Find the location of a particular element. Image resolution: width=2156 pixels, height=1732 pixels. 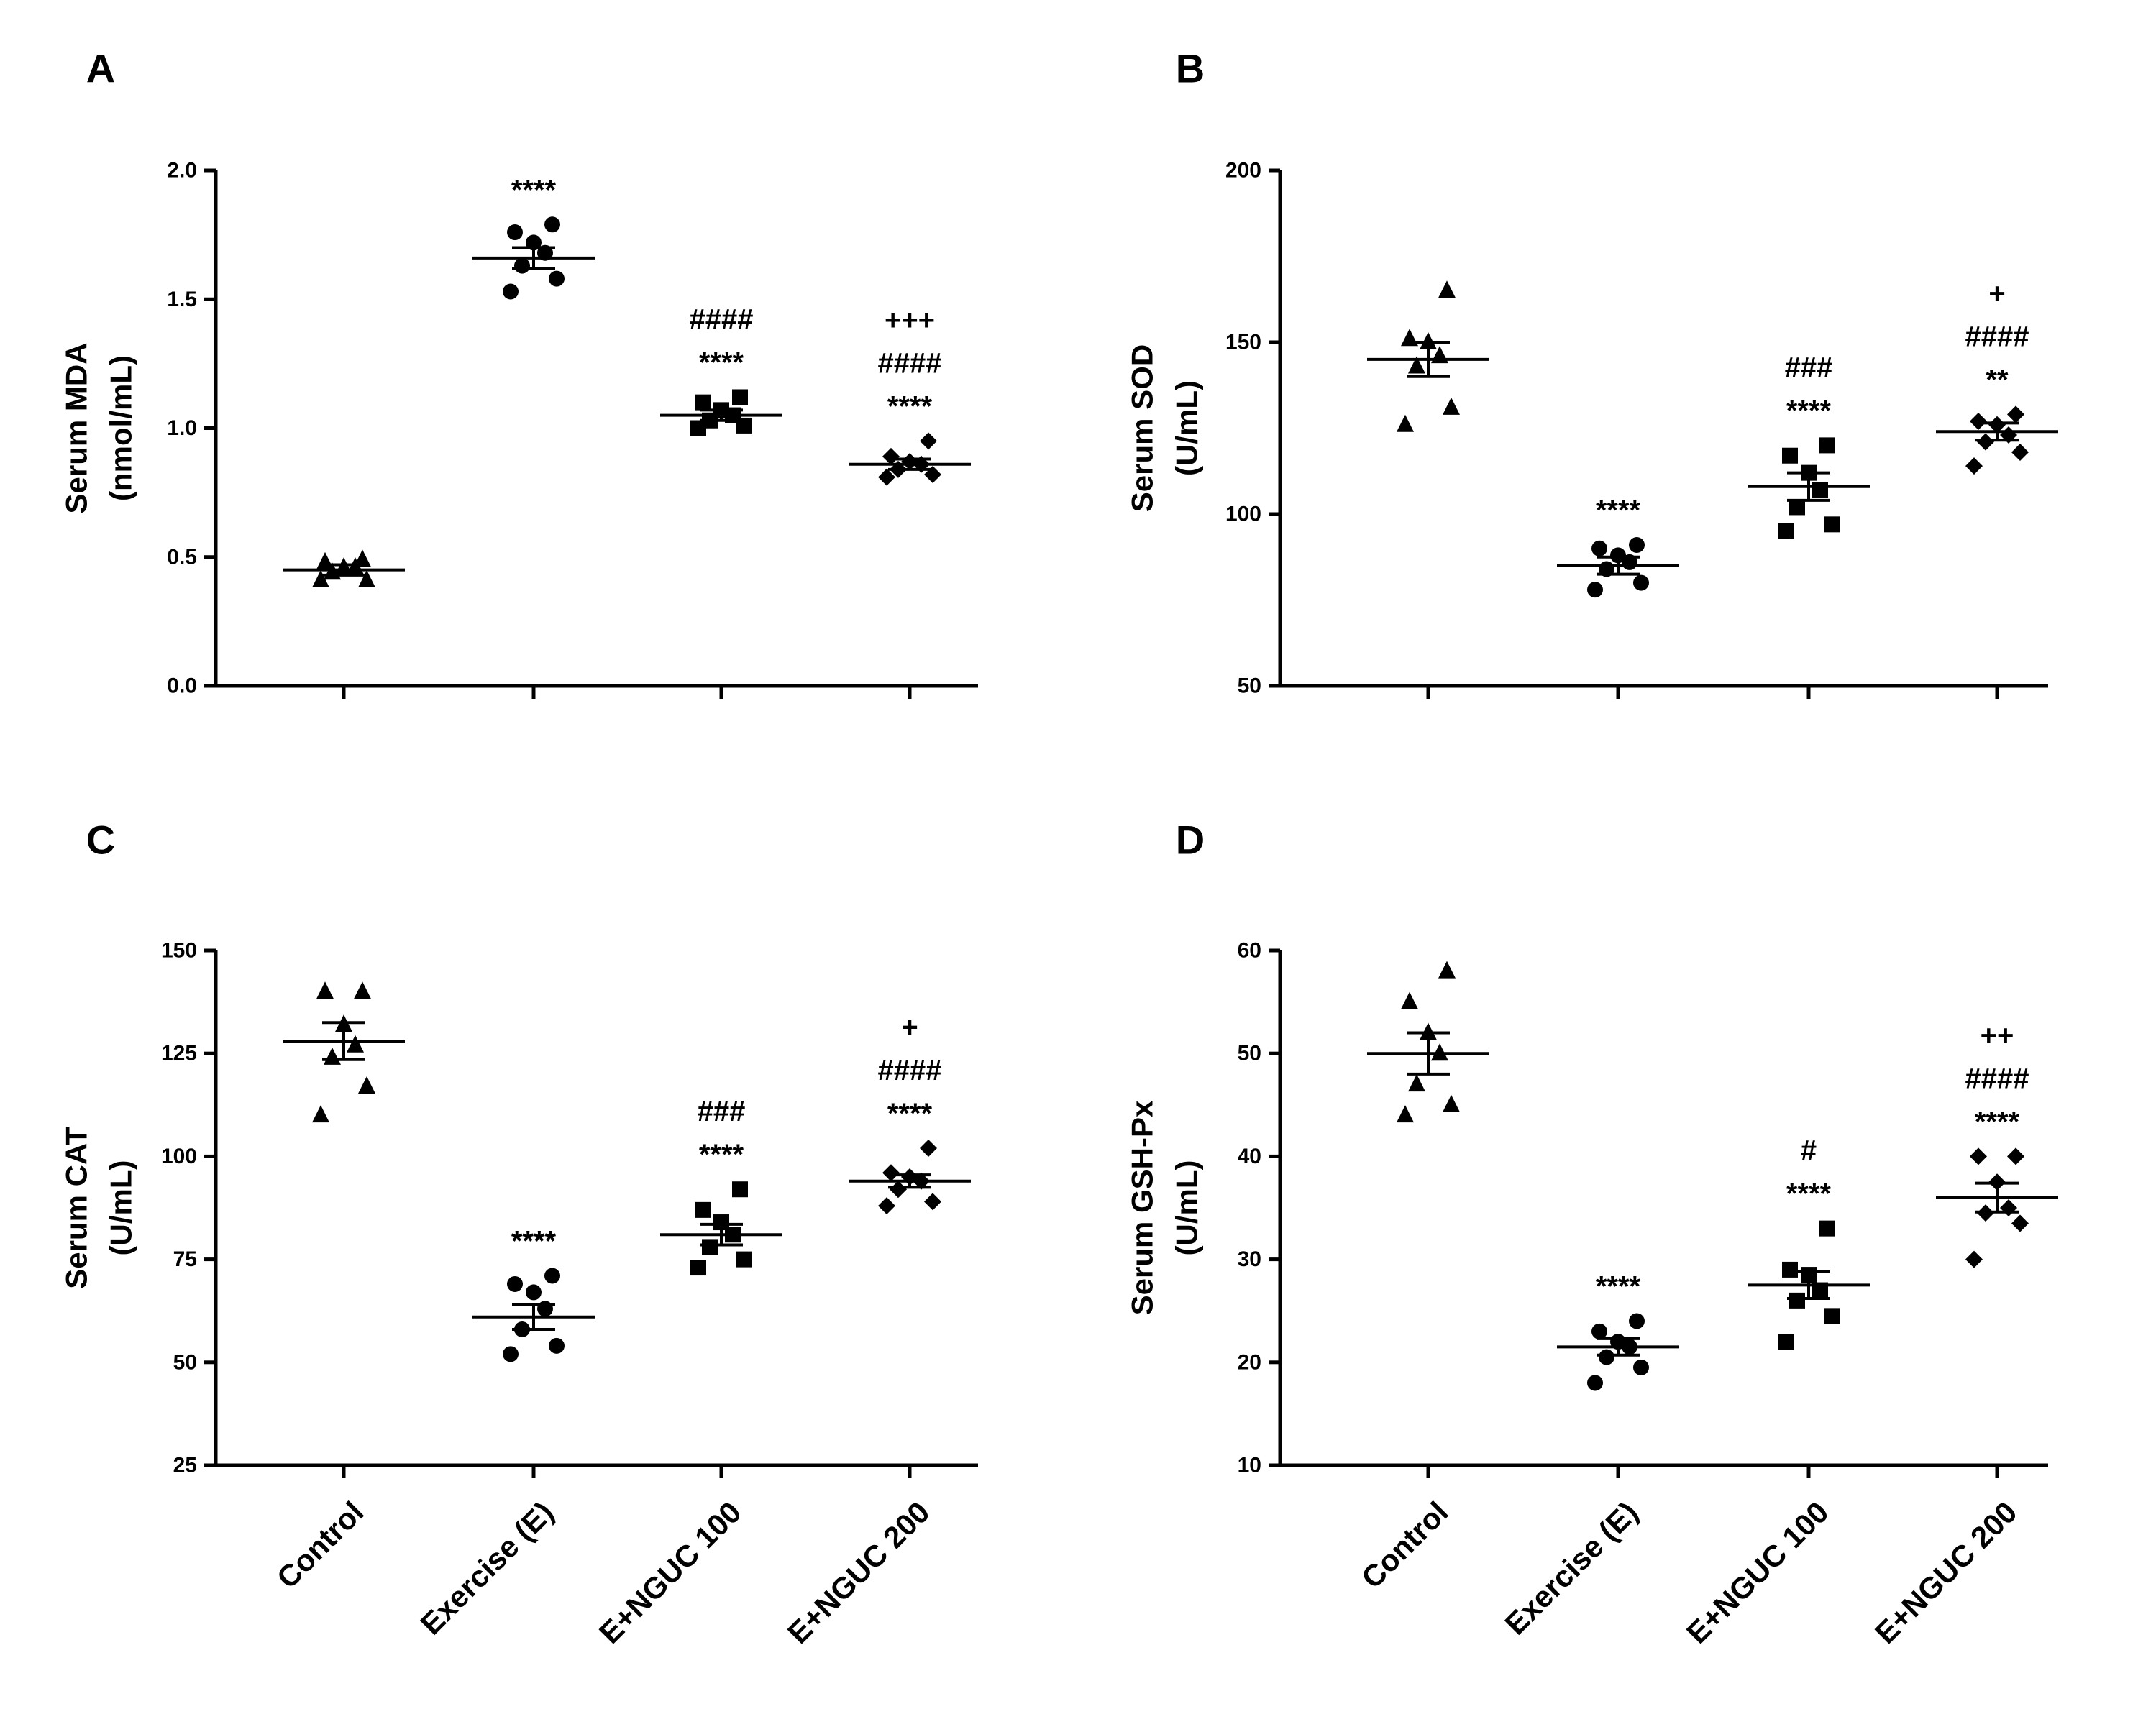

y-axis-title: Serum CAT is located at coordinates (76, 1208).